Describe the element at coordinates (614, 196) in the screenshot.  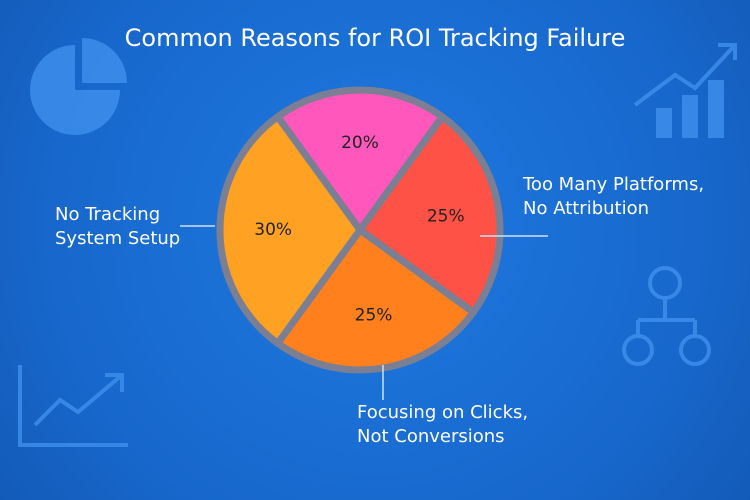
I see `category-label: Too Many Platforms, No Attribution` at that location.